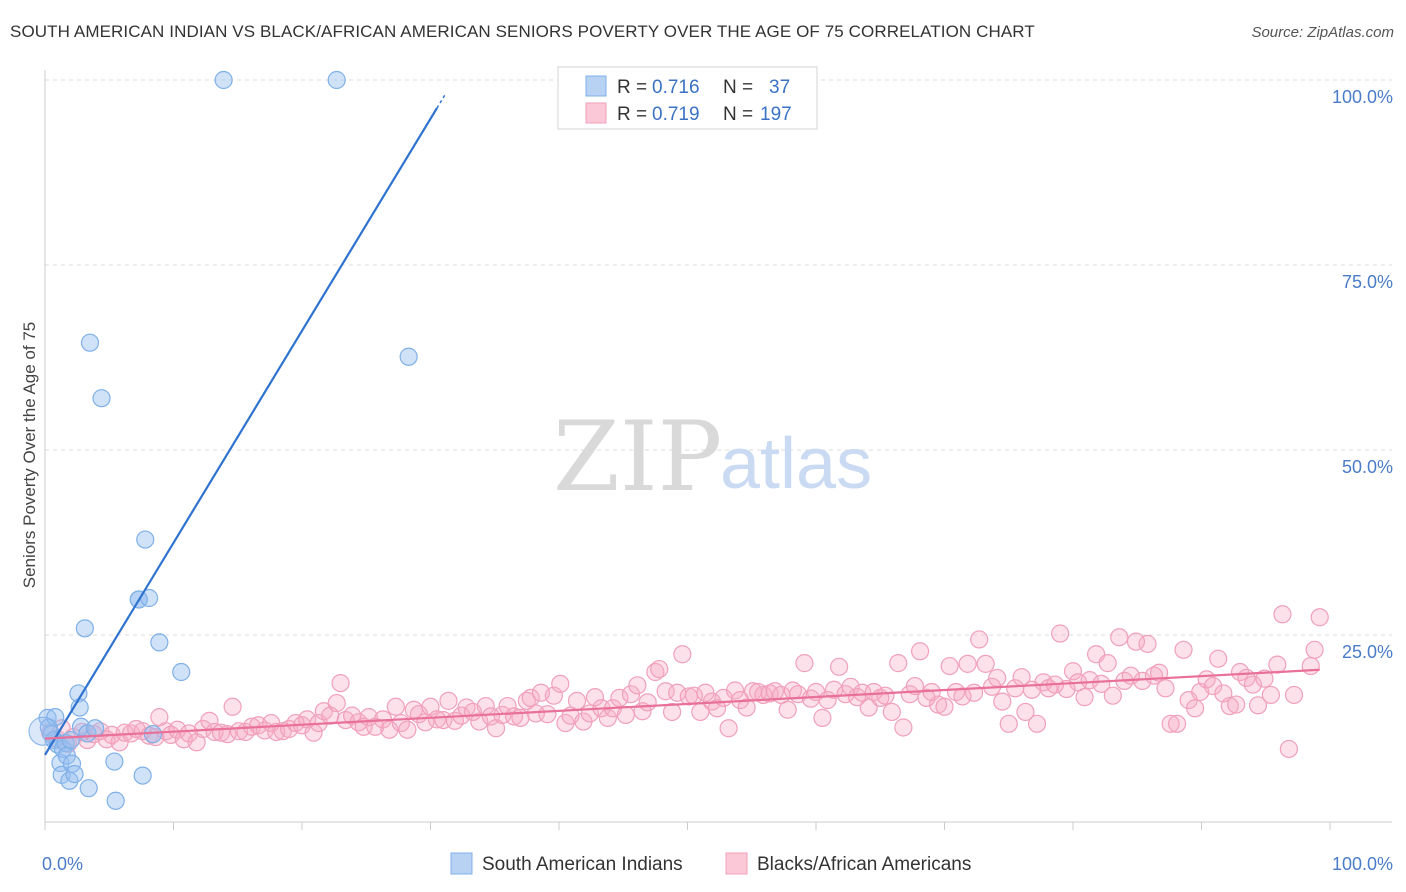 This screenshot has height=892, width=1406. What do you see at coordinates (441, 100) in the screenshot?
I see `trend-line-south-american-indian-extension` at bounding box center [441, 100].